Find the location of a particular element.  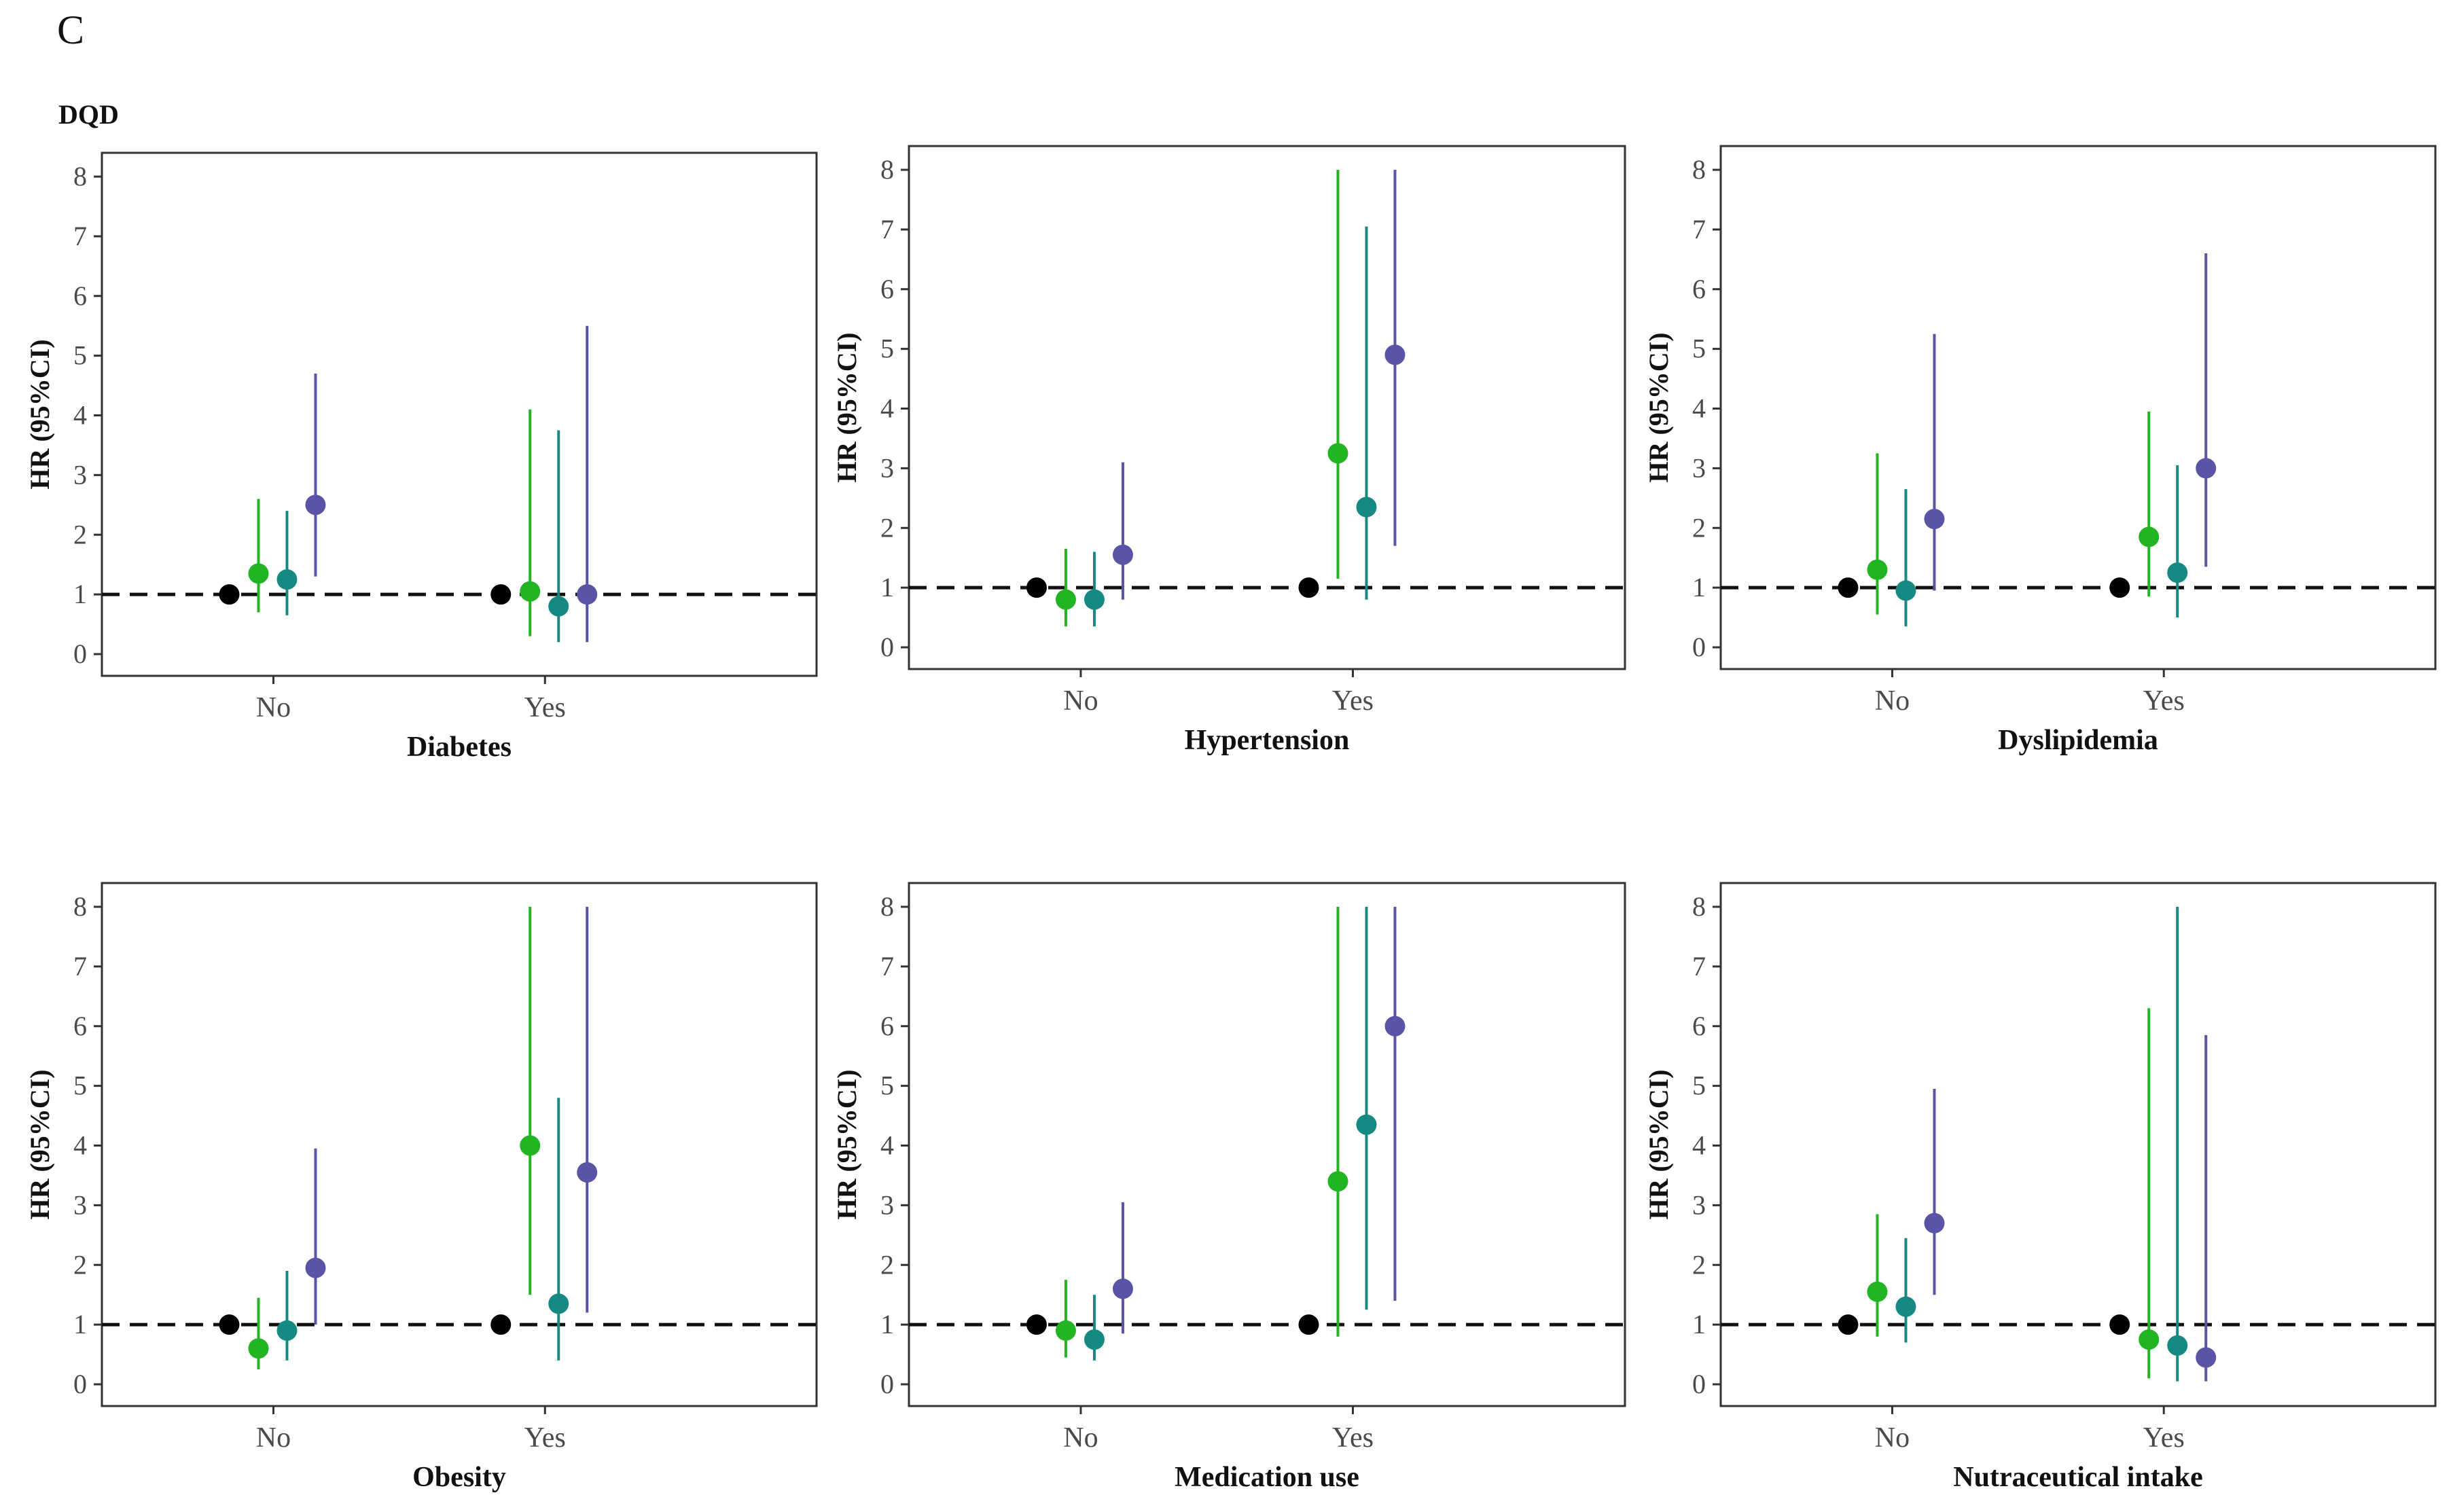

figure-subtitle: DQD is located at coordinates (88, 114).